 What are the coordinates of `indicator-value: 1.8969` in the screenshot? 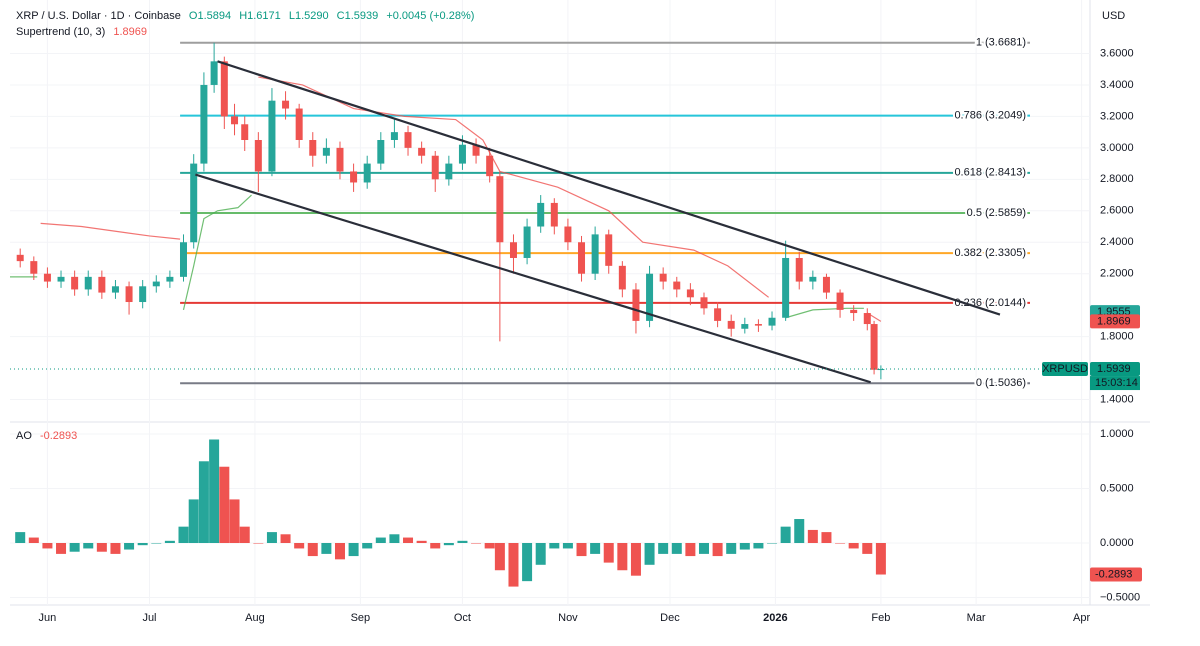 It's located at (130, 32).